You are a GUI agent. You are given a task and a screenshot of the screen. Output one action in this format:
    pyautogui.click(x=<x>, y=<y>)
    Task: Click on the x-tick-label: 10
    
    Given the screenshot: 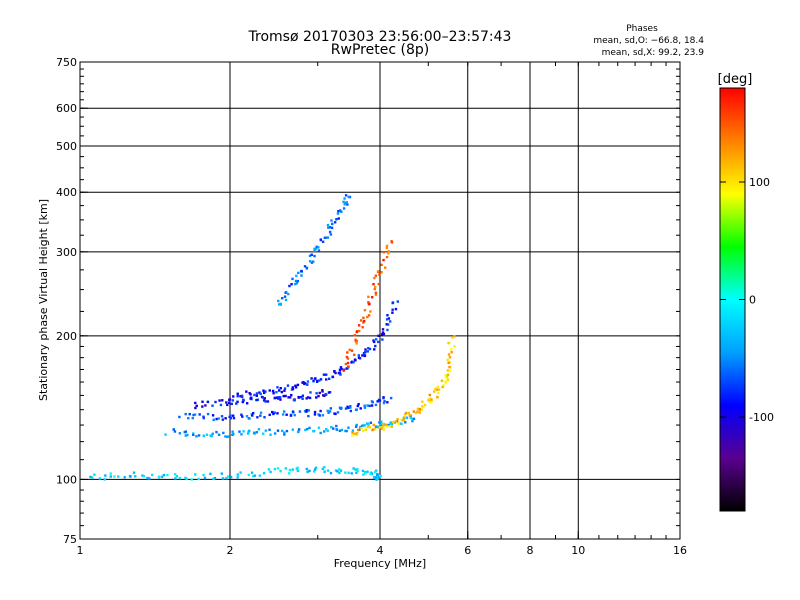 What is the action you would take?
    pyautogui.click(x=578, y=550)
    